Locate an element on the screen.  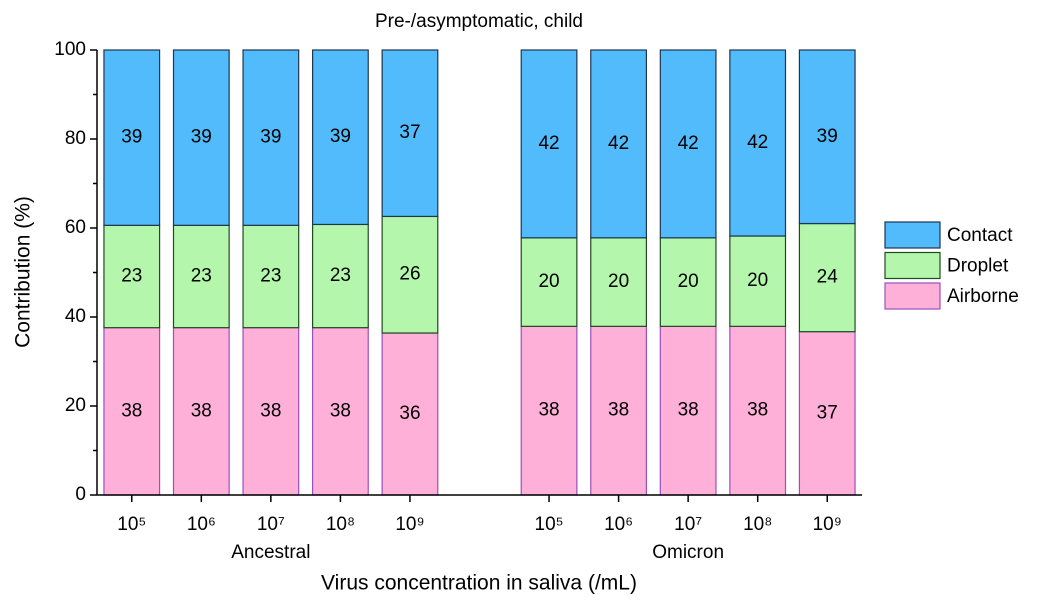
y-tick-label: 60 is located at coordinates (75, 227).